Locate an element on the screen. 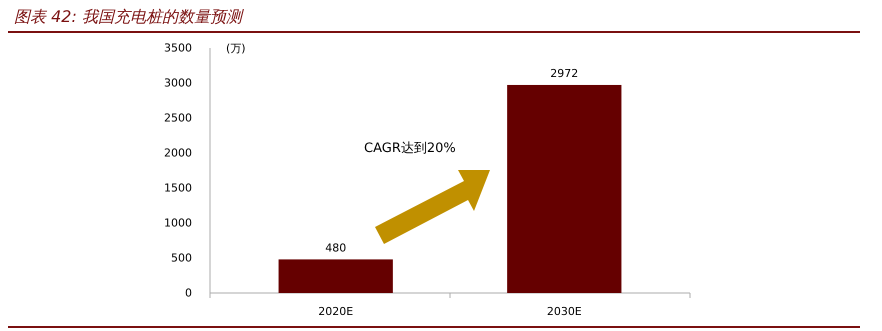 The width and height of the screenshot is (882, 331). y-tick-label: 1000 is located at coordinates (178, 223).